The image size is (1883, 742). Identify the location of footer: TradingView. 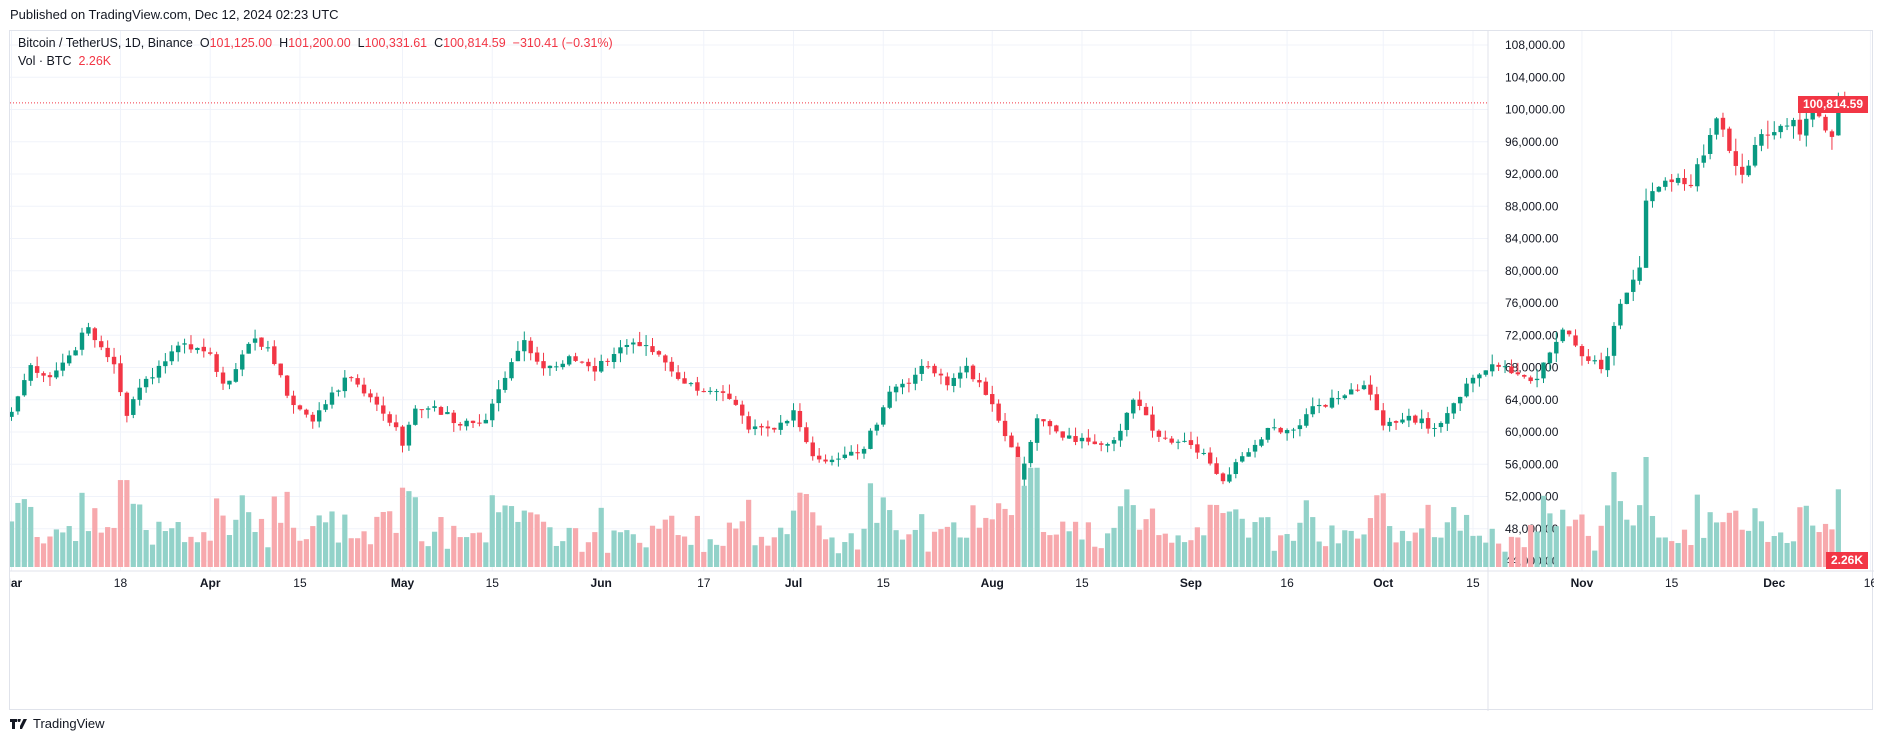
(57, 723).